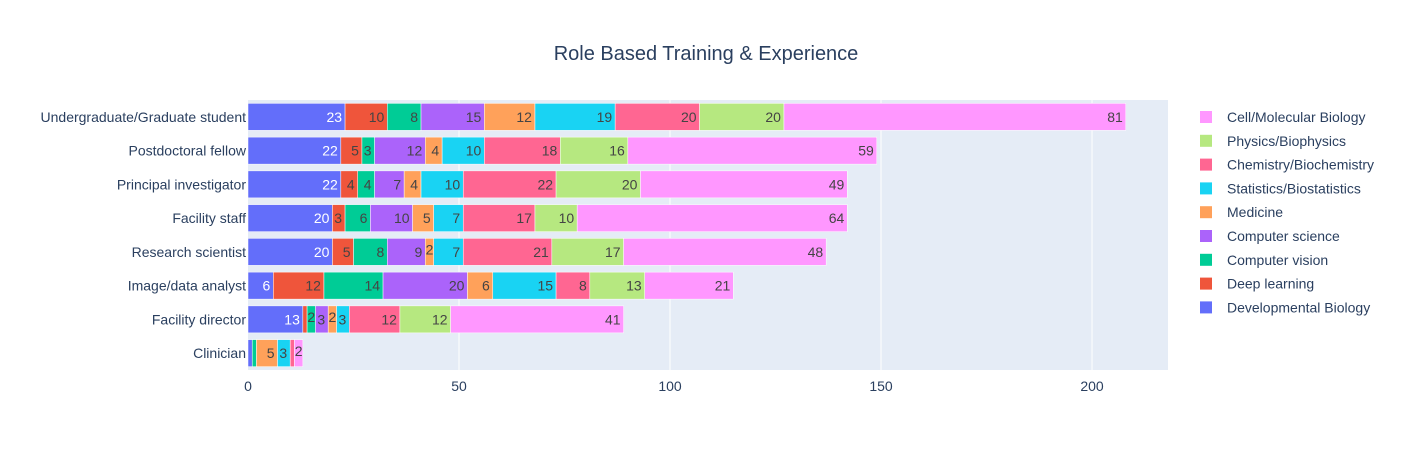 The width and height of the screenshot is (1412, 450). I want to click on data-label: 16, so click(617, 151).